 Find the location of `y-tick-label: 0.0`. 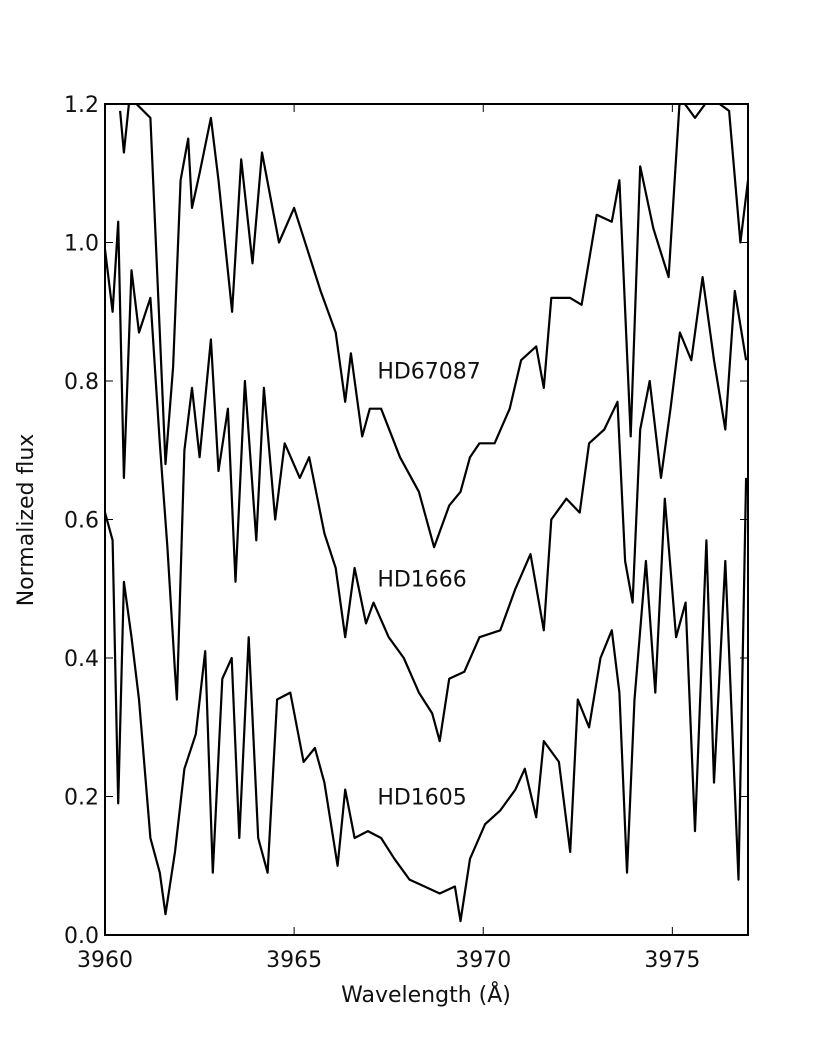

y-tick-label: 0.0 is located at coordinates (81, 936).